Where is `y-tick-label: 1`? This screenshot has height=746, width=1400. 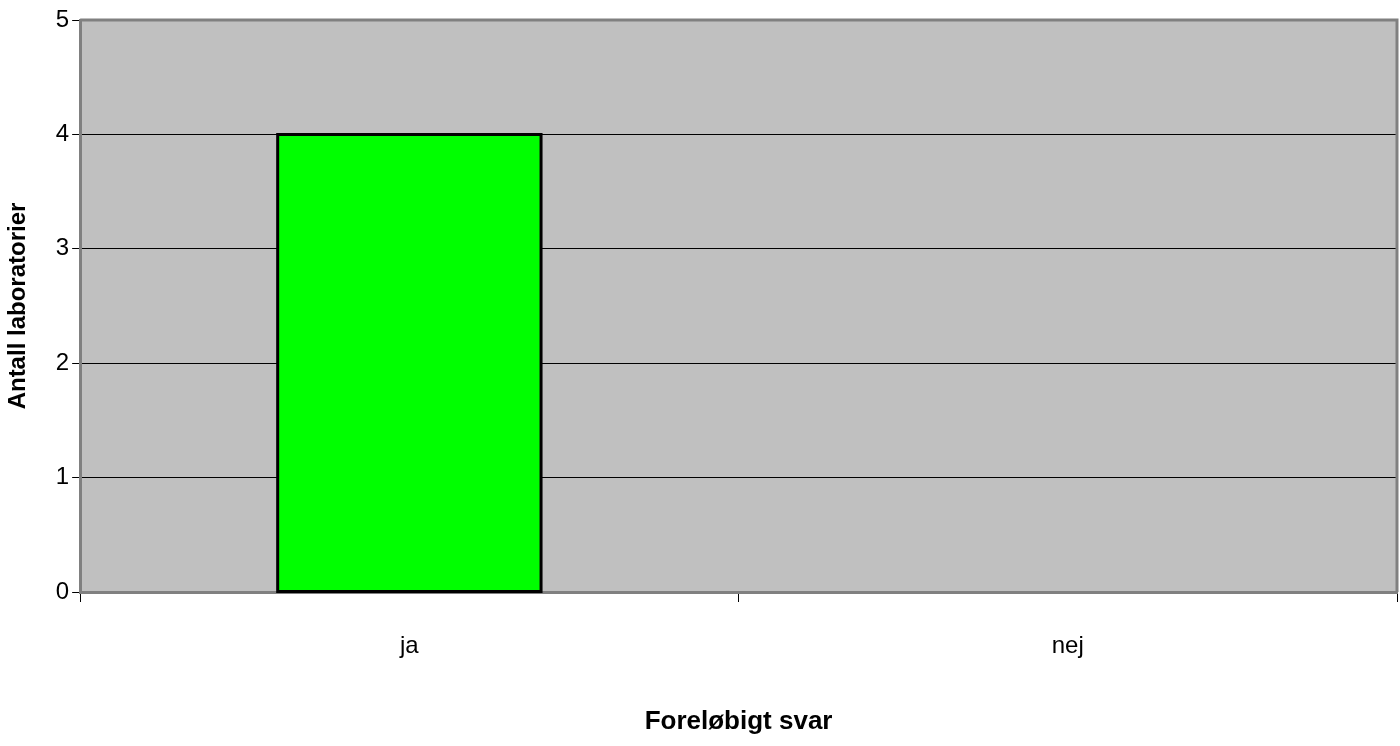 y-tick-label: 1 is located at coordinates (62, 476).